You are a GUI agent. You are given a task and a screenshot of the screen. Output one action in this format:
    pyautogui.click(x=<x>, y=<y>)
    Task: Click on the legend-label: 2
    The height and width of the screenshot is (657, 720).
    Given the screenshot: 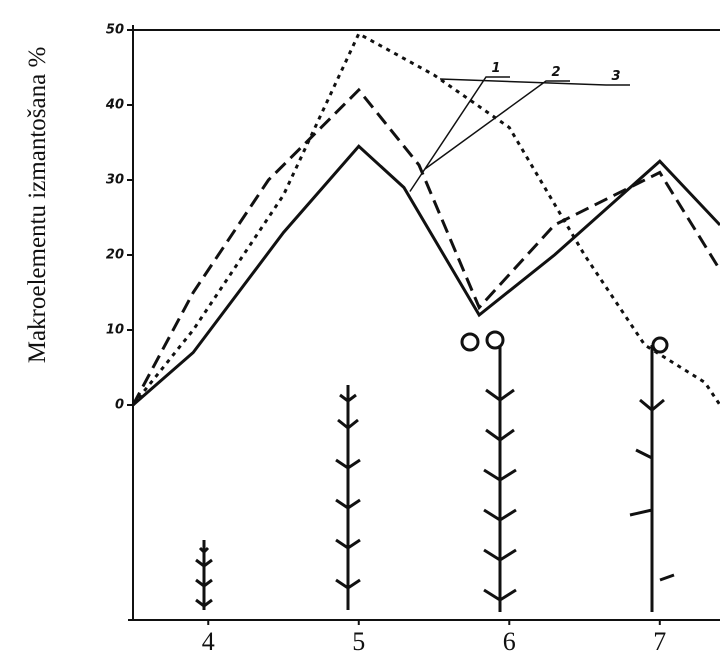 What is the action you would take?
    pyautogui.click(x=555, y=72)
    